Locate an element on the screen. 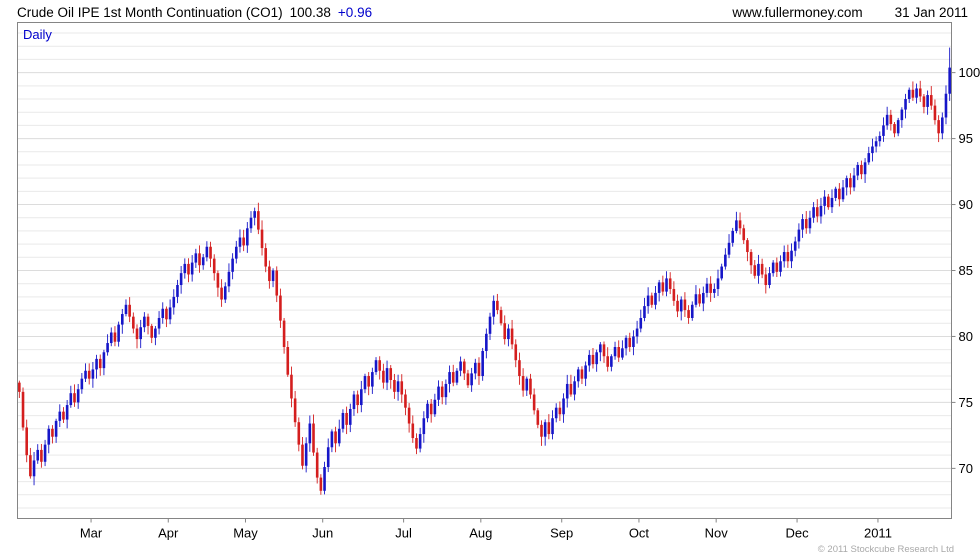  svg-text: Aug is located at coordinates (480, 533).